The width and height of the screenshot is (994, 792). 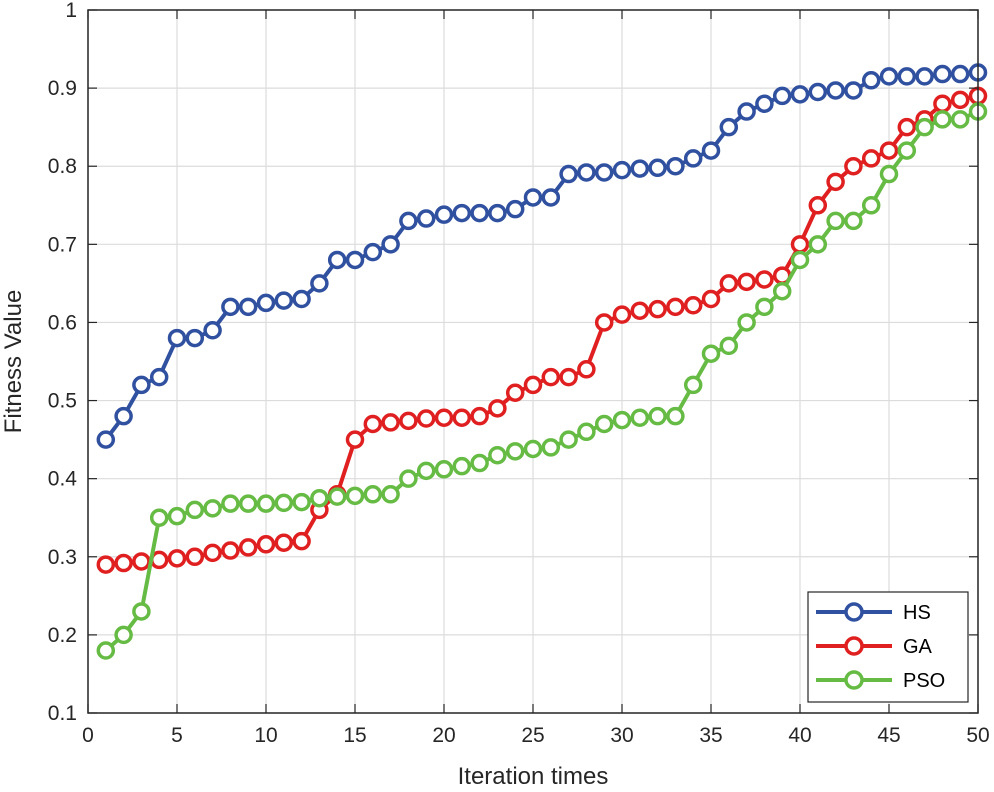 I want to click on legend-label: HS, so click(x=917, y=613).